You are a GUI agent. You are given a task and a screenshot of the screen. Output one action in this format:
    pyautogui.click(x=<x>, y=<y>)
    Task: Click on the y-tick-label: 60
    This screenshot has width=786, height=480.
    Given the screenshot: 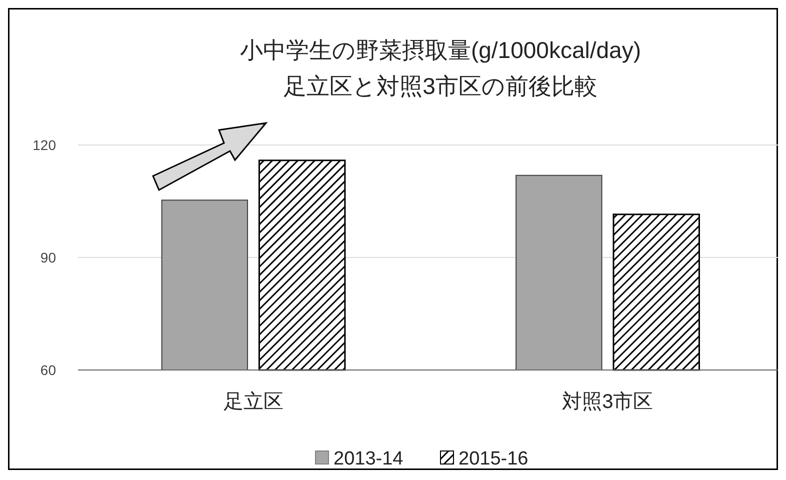 What is the action you would take?
    pyautogui.click(x=48, y=370)
    